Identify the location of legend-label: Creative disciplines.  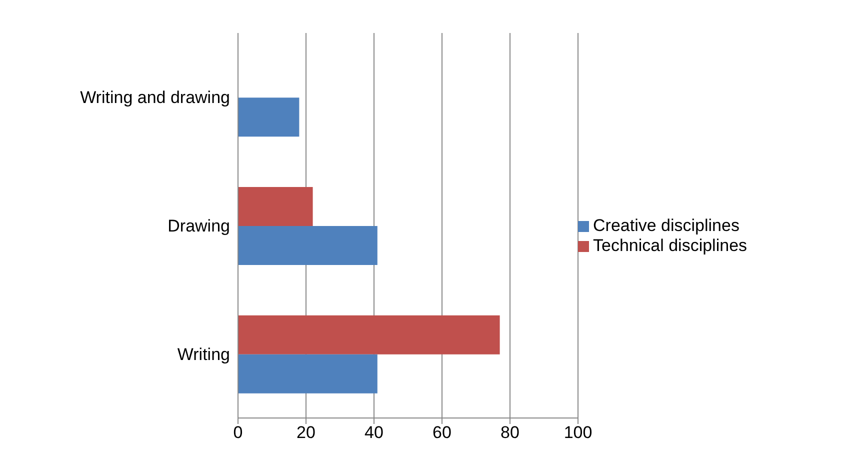
(666, 225).